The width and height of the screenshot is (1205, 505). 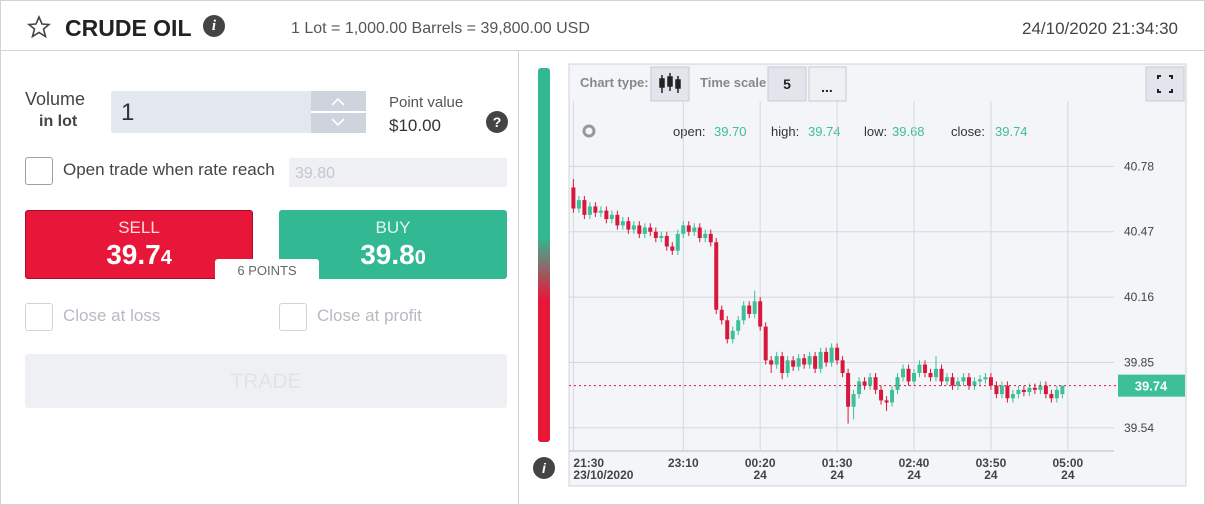 I want to click on volume-input, so click(x=211, y=112).